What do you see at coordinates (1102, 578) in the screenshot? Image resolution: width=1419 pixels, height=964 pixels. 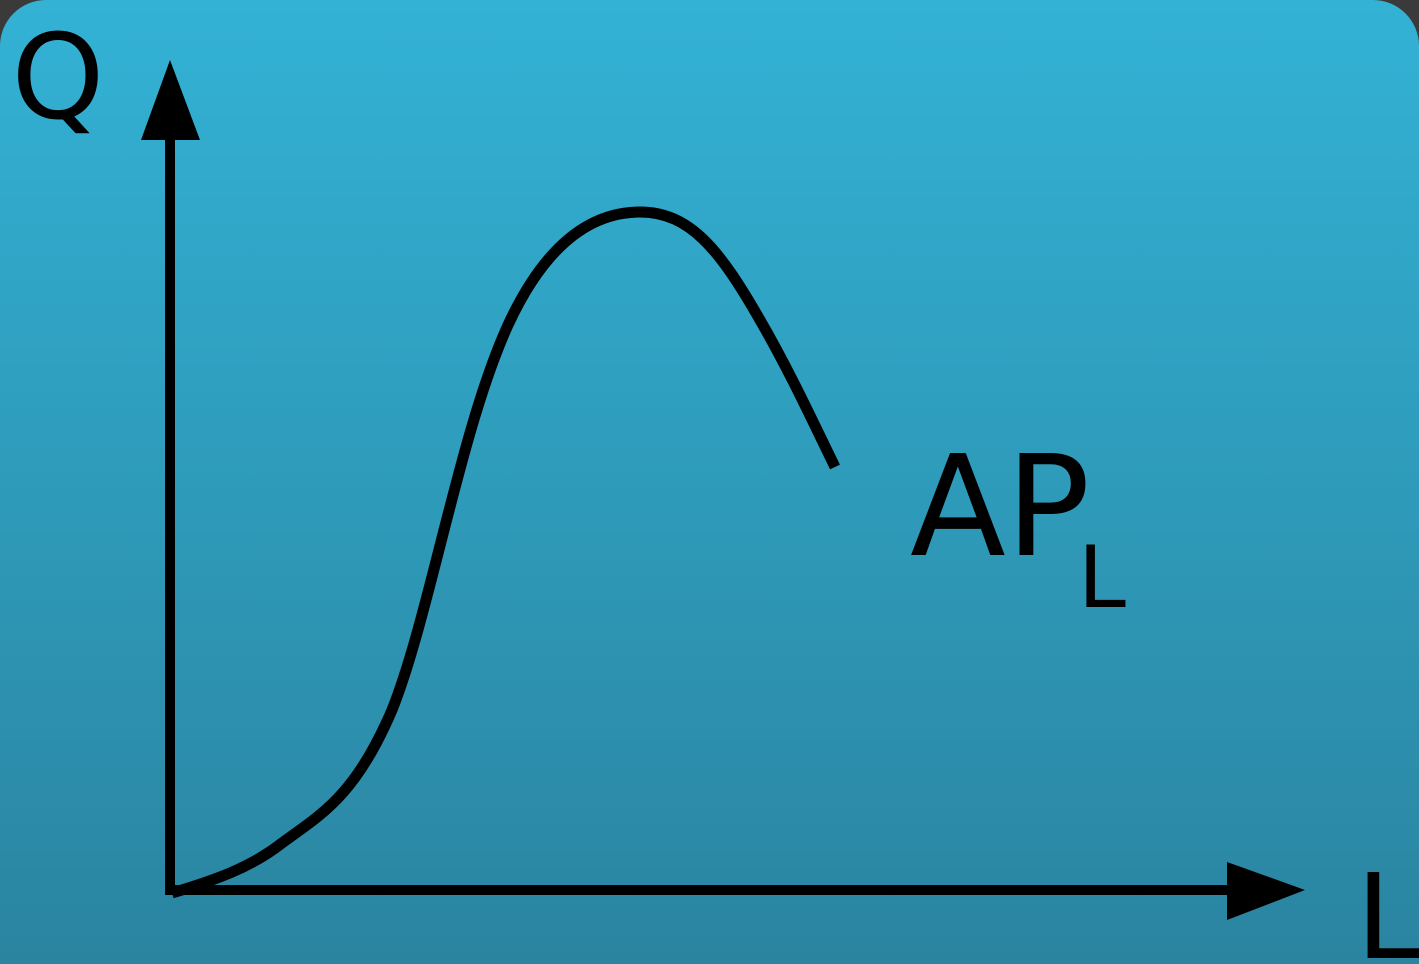 I see `curve-label-subscript: L` at bounding box center [1102, 578].